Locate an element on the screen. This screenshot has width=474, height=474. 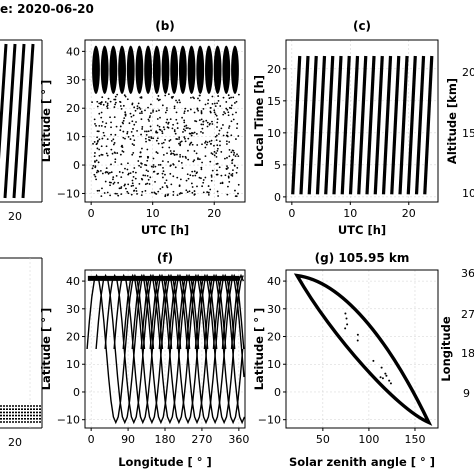
panel-h-ytick: 18 is located at coordinates (467, 353).